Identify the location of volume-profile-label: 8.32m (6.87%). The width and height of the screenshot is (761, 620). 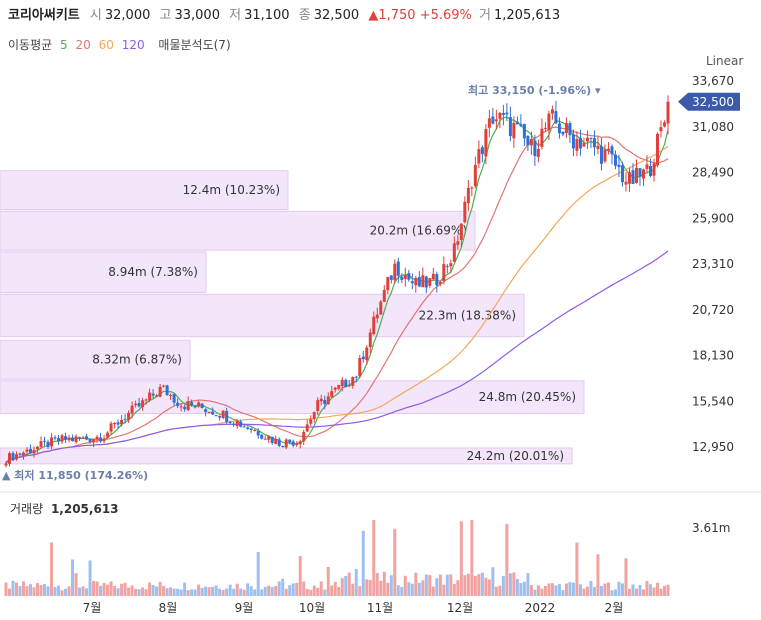
(137, 360).